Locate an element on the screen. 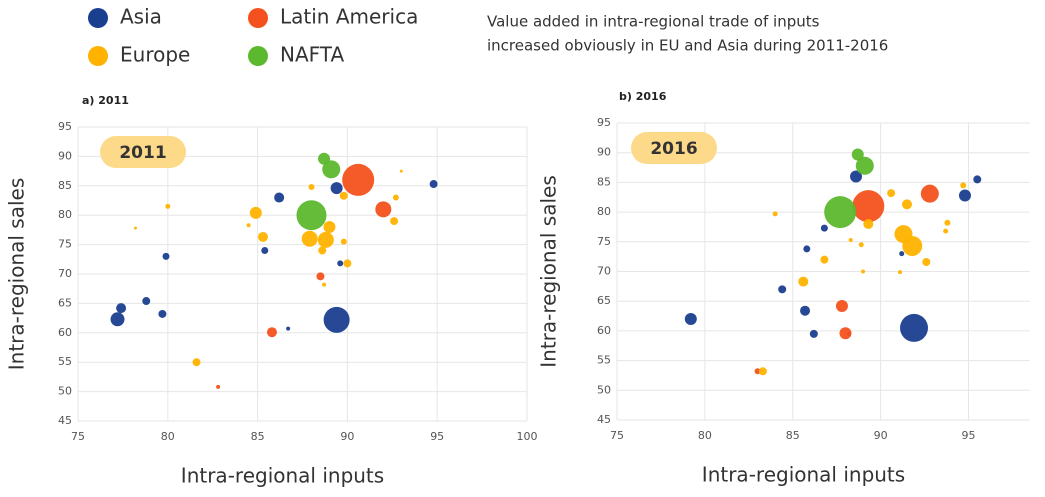 The width and height of the screenshot is (1045, 497). y-tick-label: 75 is located at coordinates (604, 241).